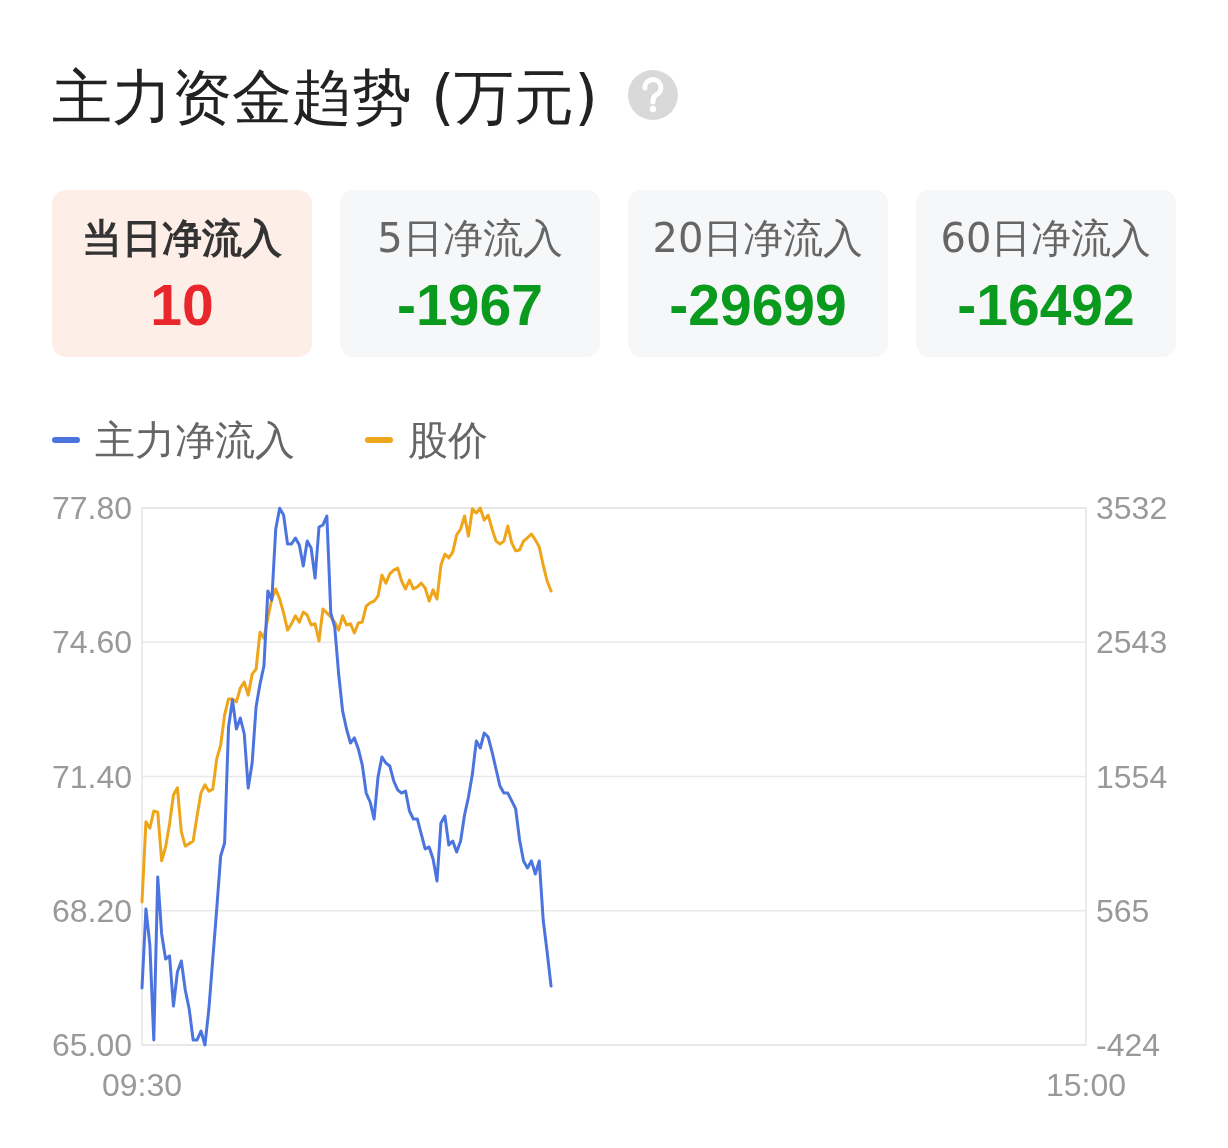  I want to click on y2-tick-label: -424, so click(1128, 1045).